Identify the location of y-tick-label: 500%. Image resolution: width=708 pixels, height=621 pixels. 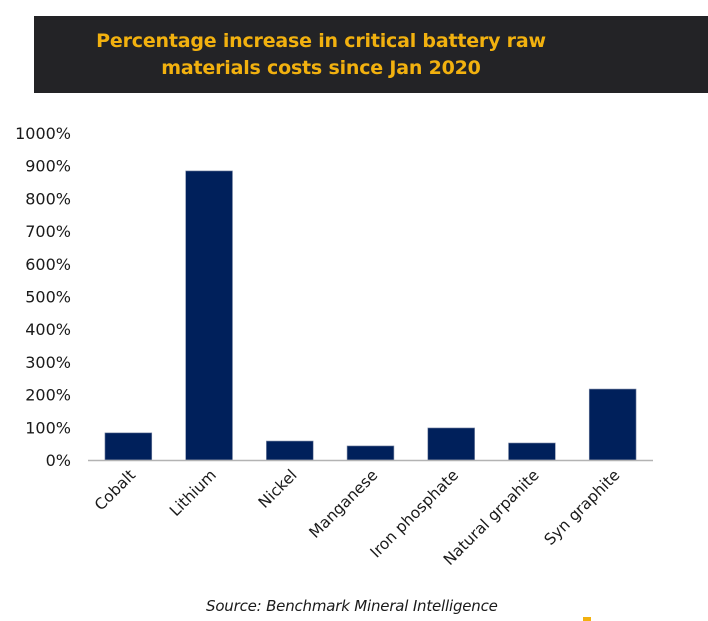
(48, 297).